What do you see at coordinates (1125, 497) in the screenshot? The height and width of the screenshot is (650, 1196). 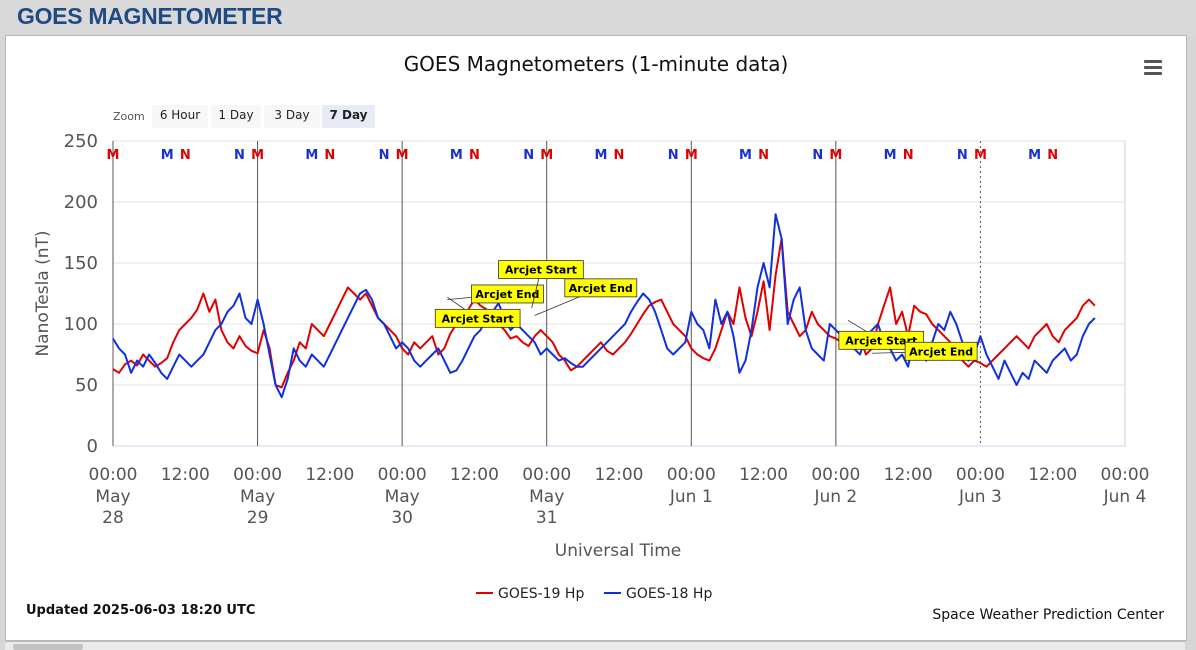 I see `x-tick-date-label: Jun 4` at bounding box center [1125, 497].